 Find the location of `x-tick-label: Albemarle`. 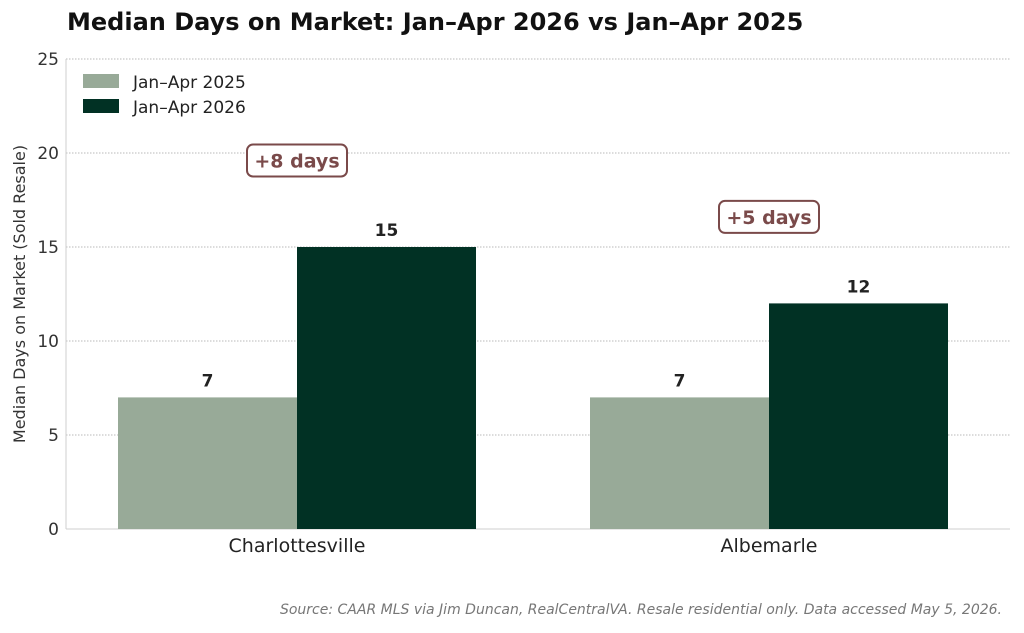

x-tick-label: Albemarle is located at coordinates (769, 546).